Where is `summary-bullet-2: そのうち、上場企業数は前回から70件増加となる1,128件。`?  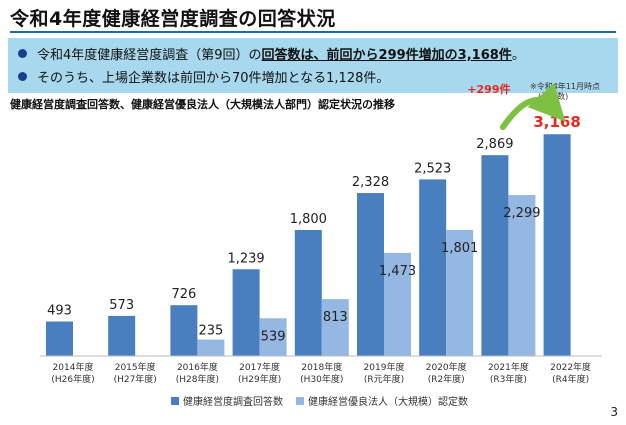
summary-bullet-2: そのうち、上場企業数は前回から70件増加となる1,128件。 is located at coordinates (313, 76).